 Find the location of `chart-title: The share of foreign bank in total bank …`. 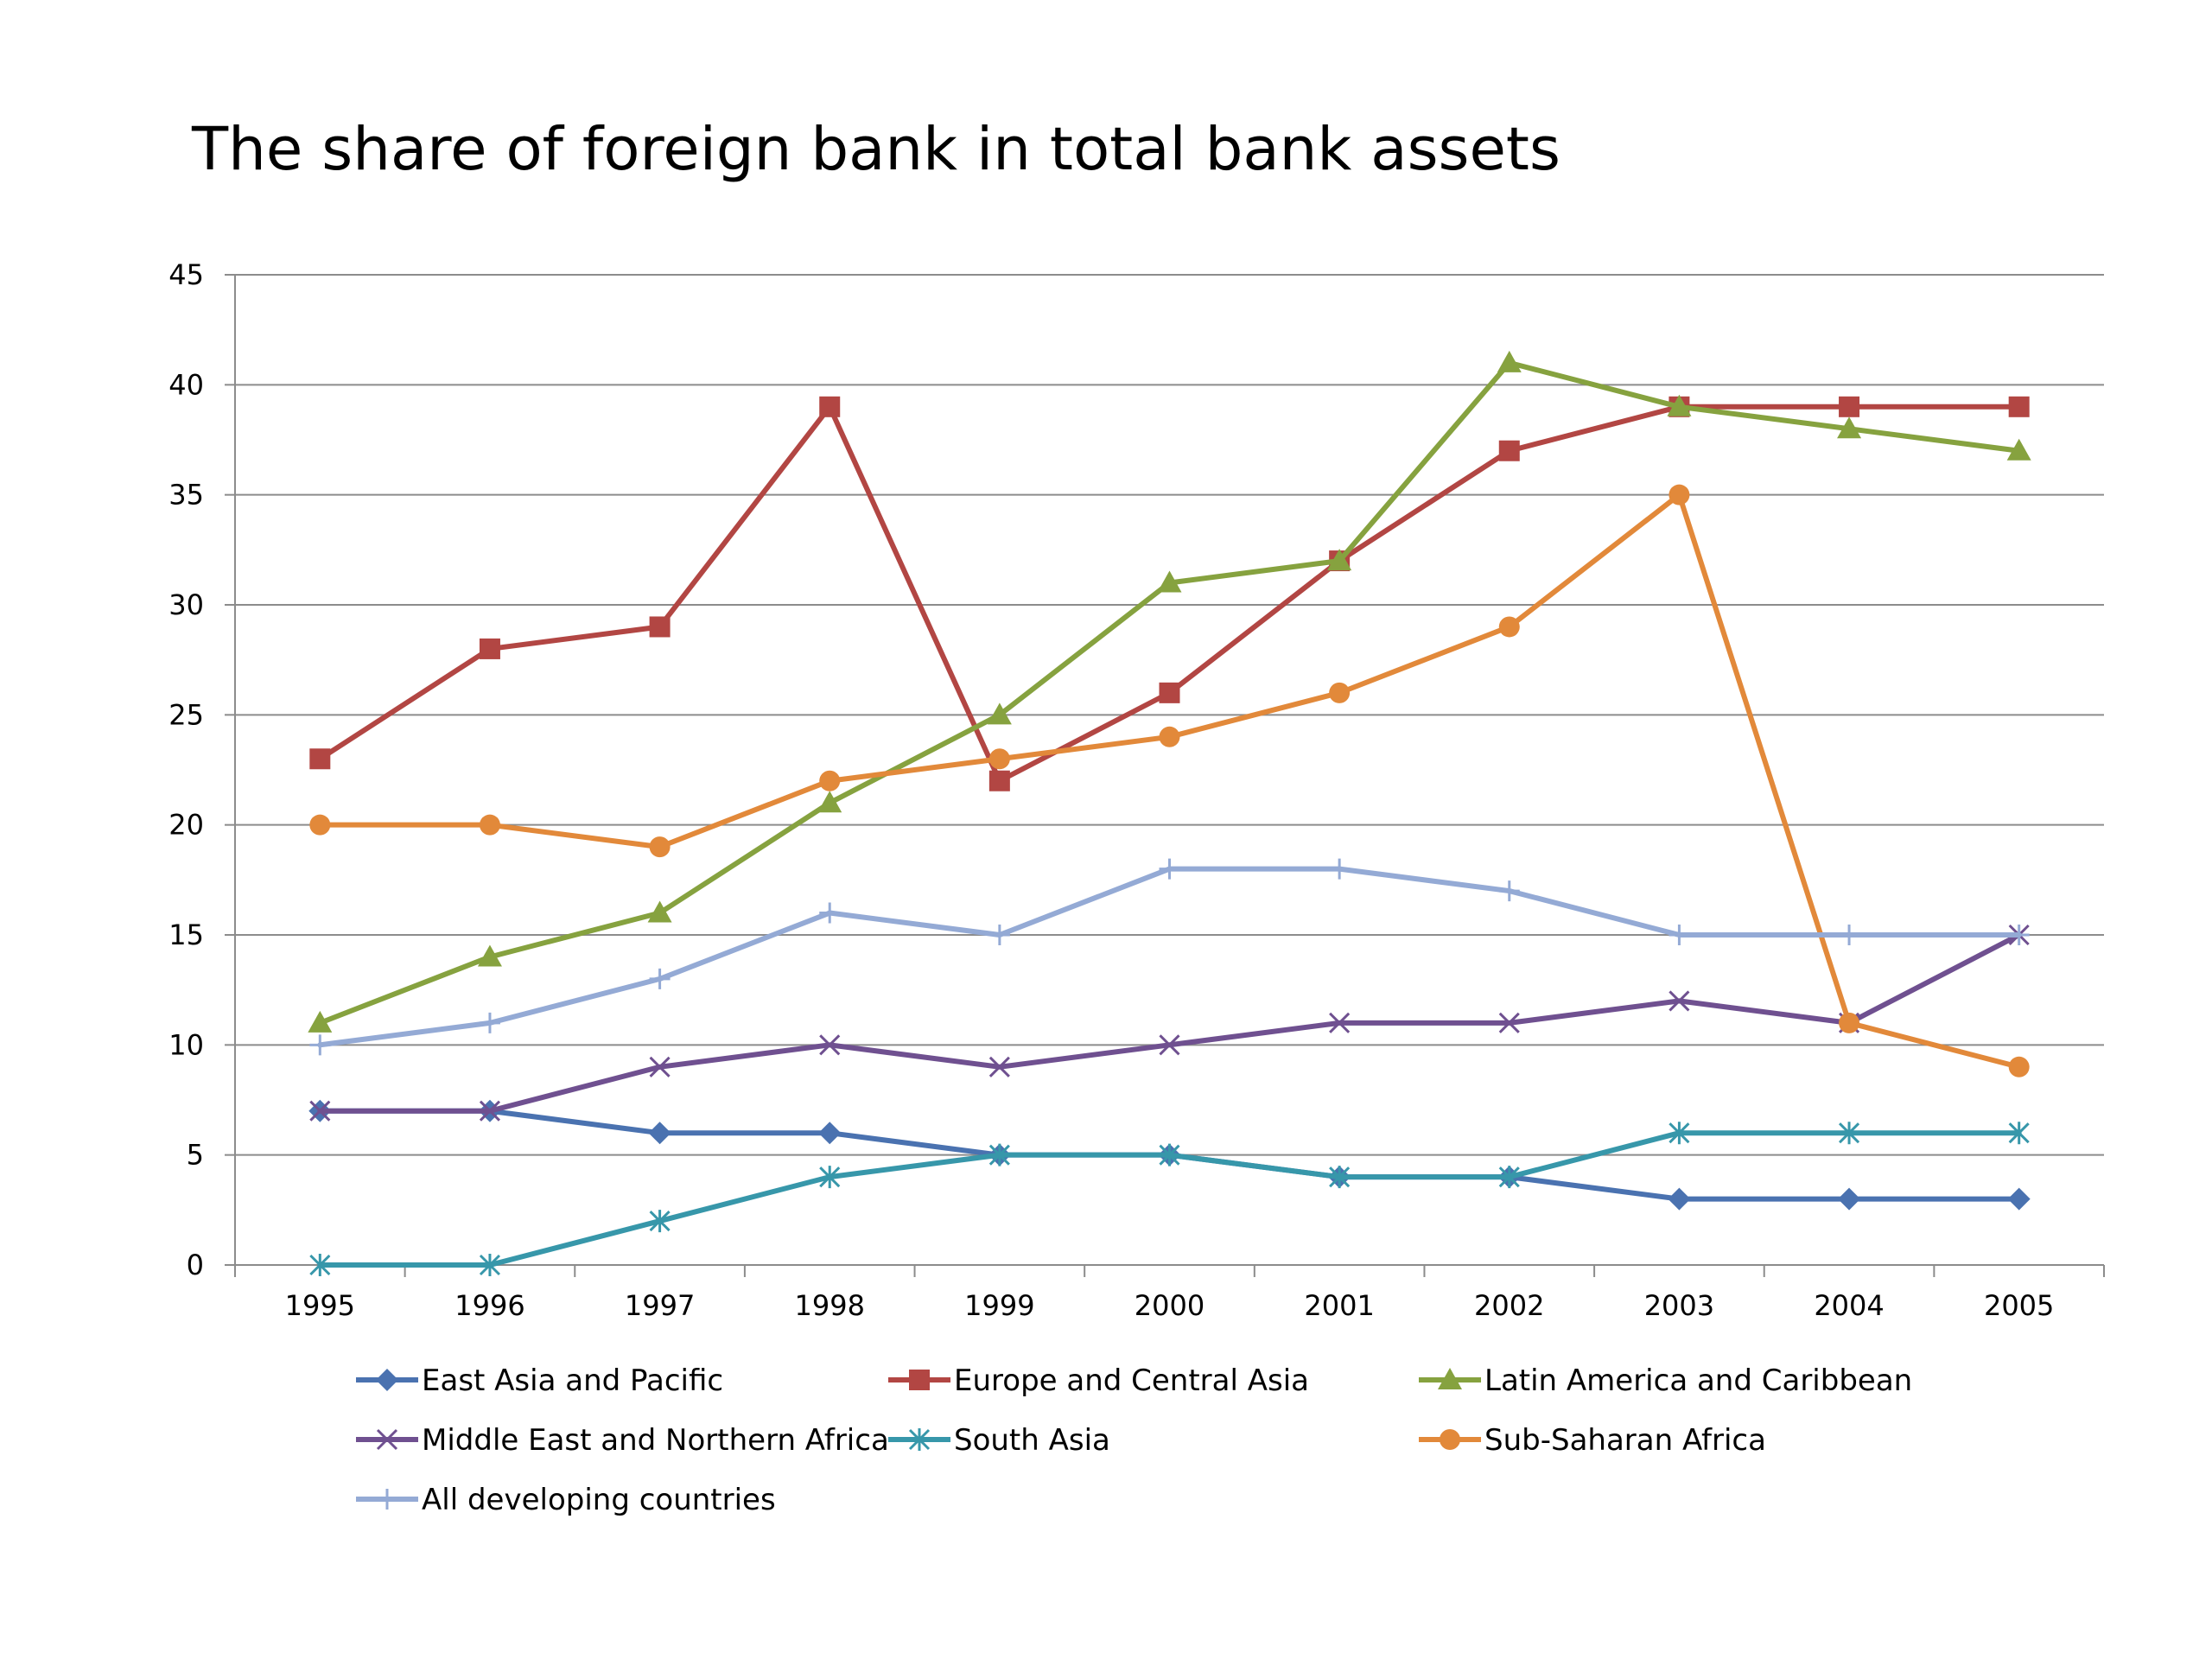

chart-title: The share of foreign bank in total bank … is located at coordinates (876, 149).